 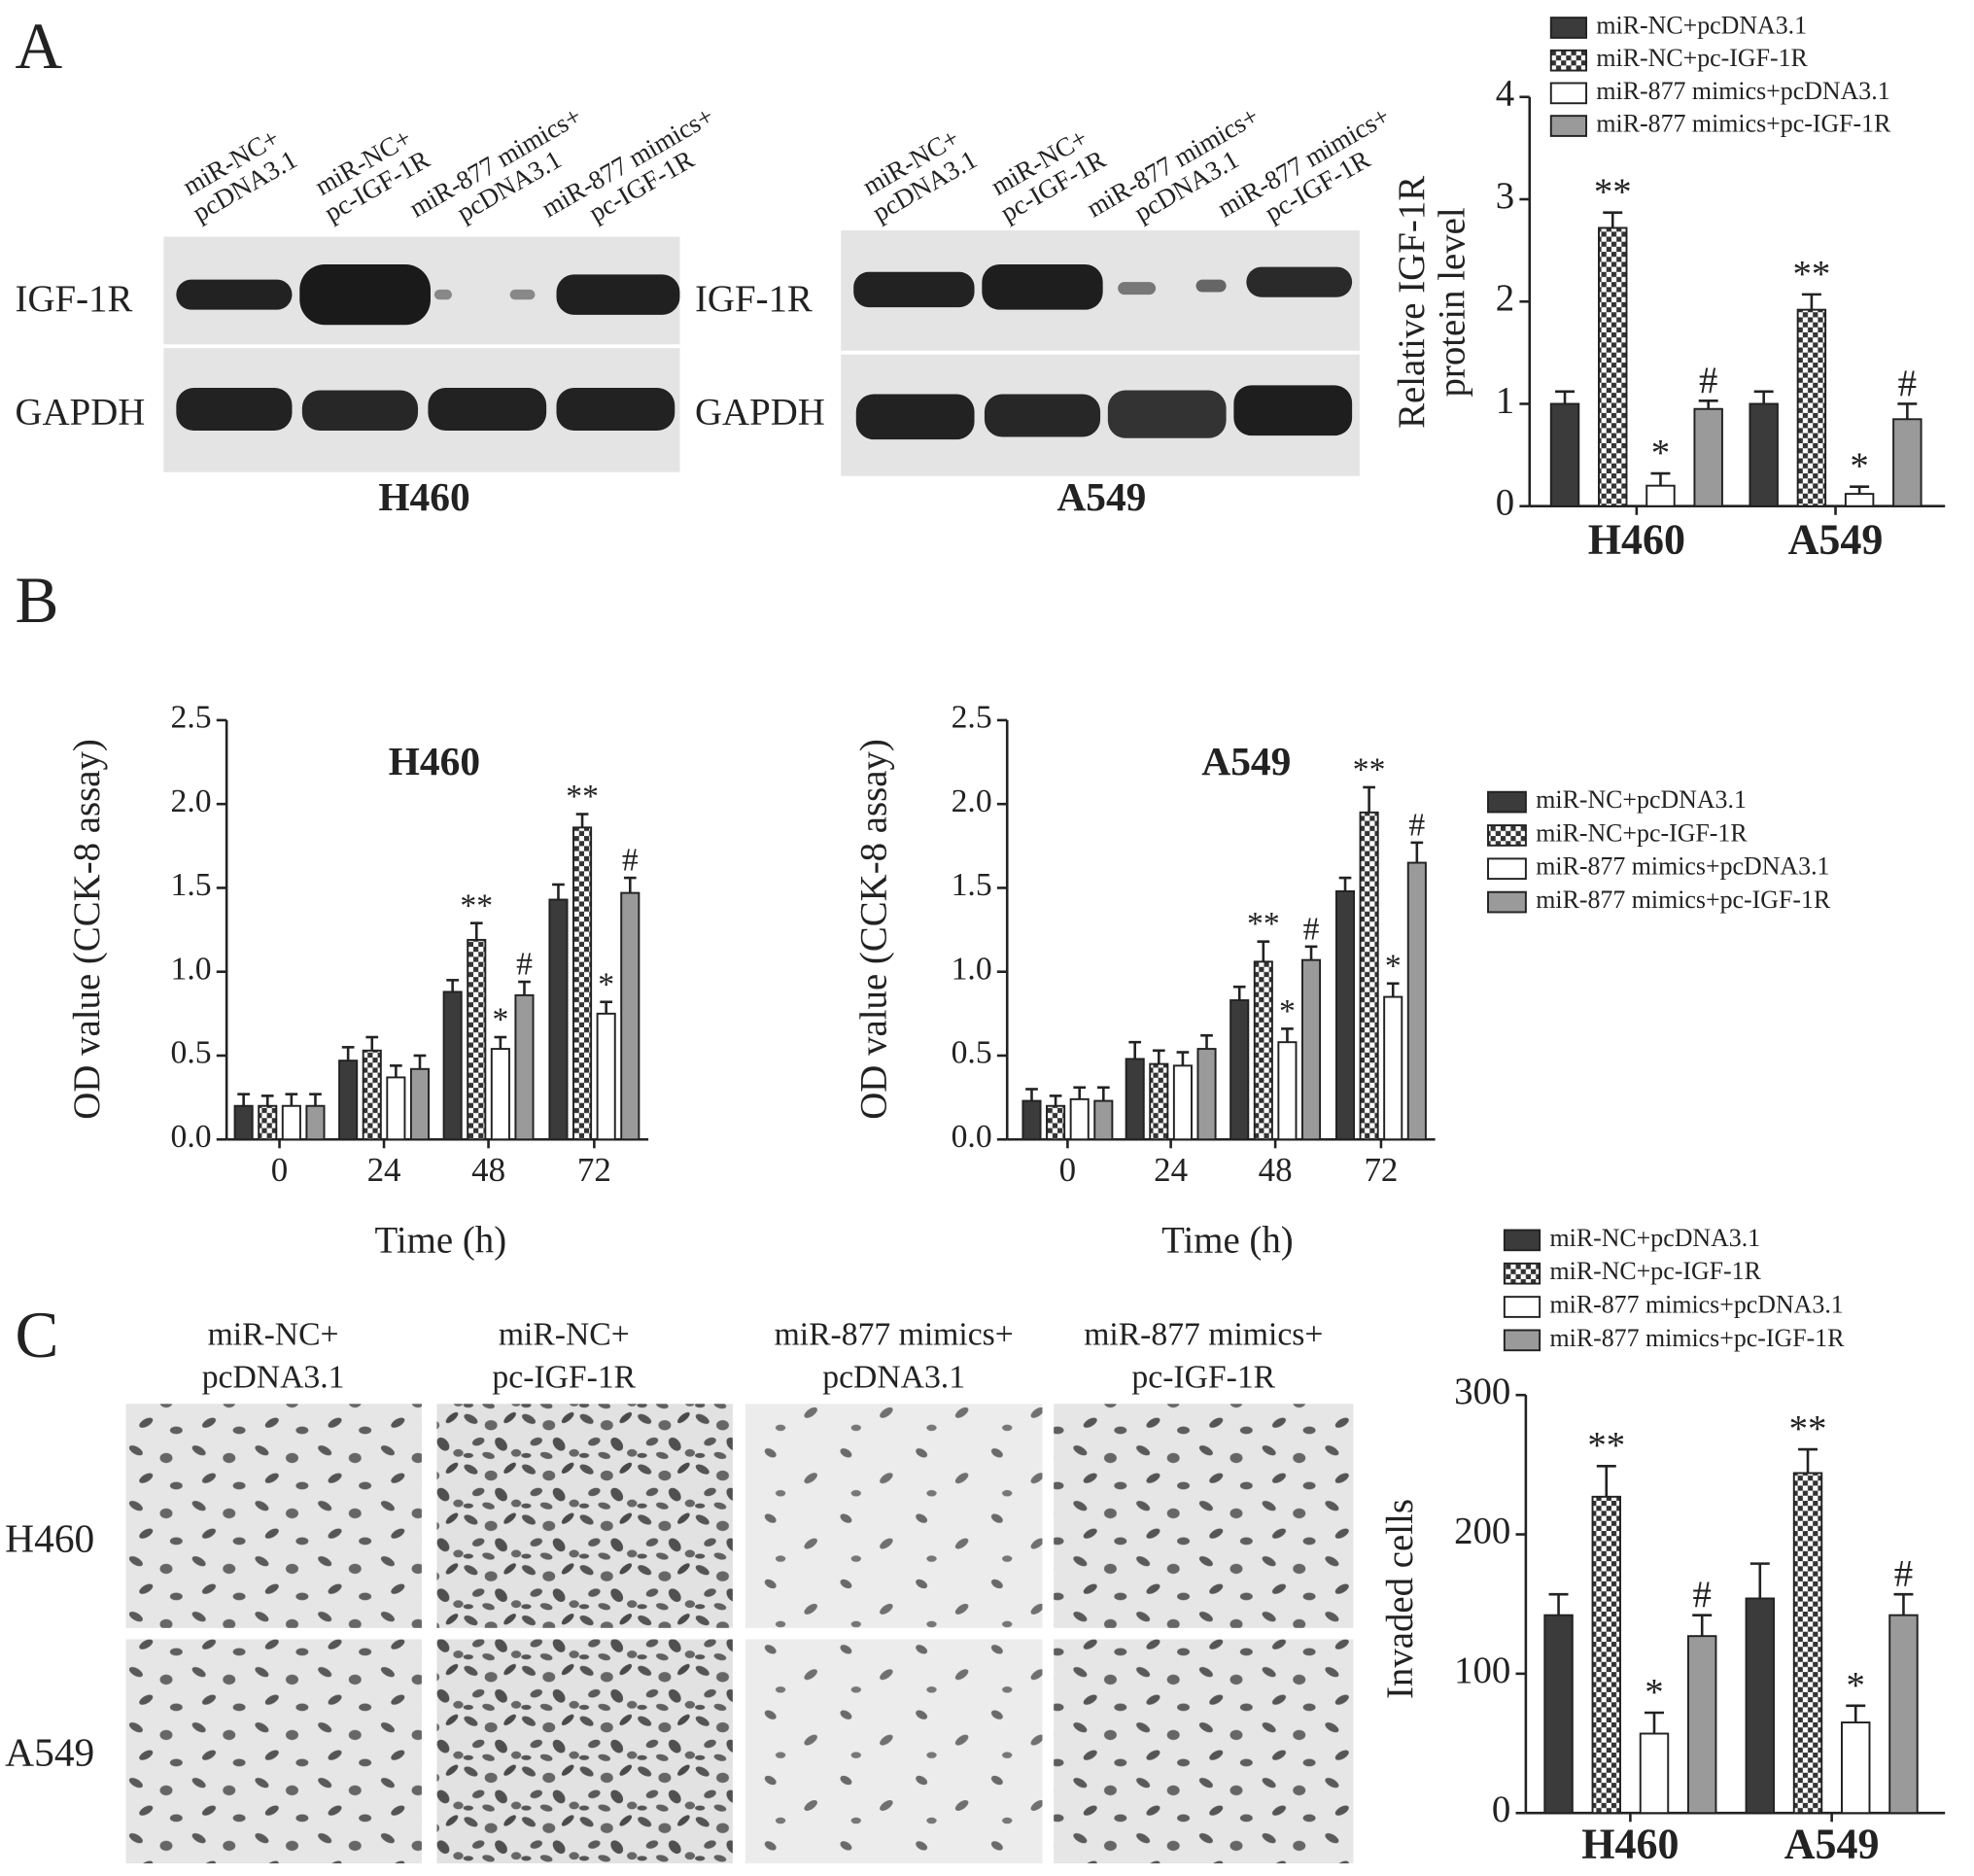 I want to click on y-tick-label: 1, so click(x=1505, y=400).